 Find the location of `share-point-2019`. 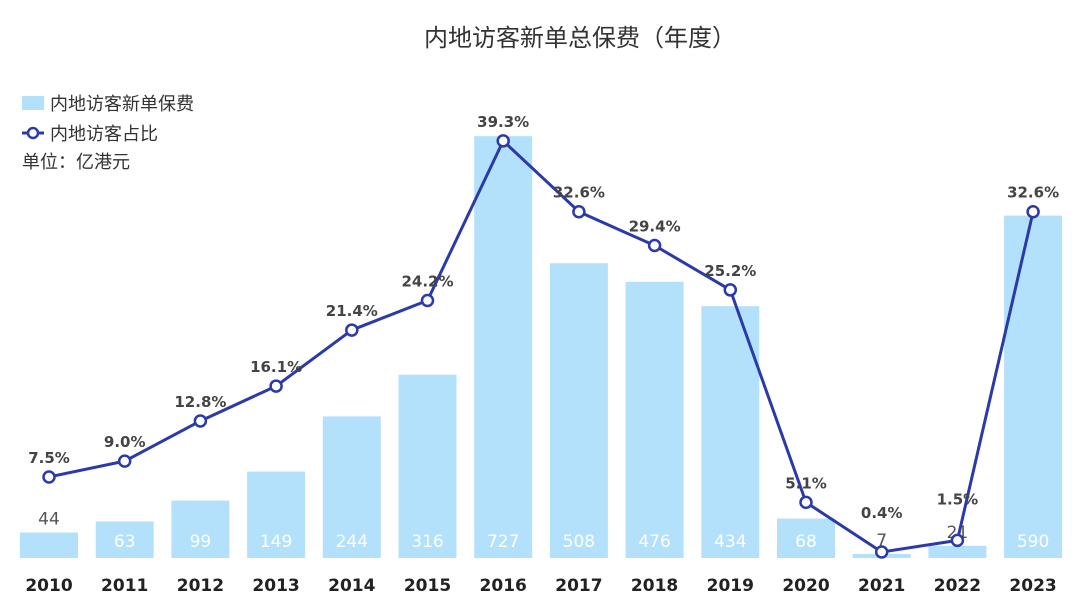

share-point-2019 is located at coordinates (730, 290).